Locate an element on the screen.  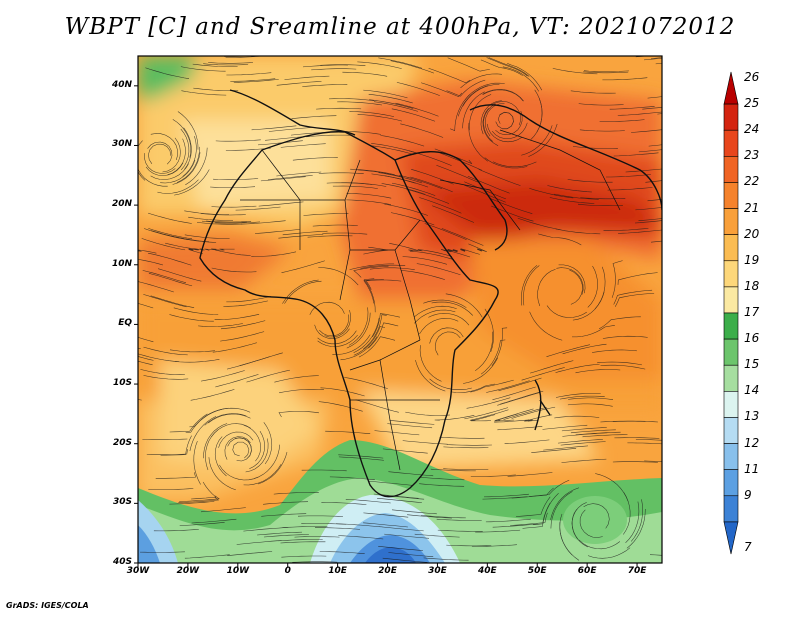
lon-label: 10E is located at coordinates (337, 571).